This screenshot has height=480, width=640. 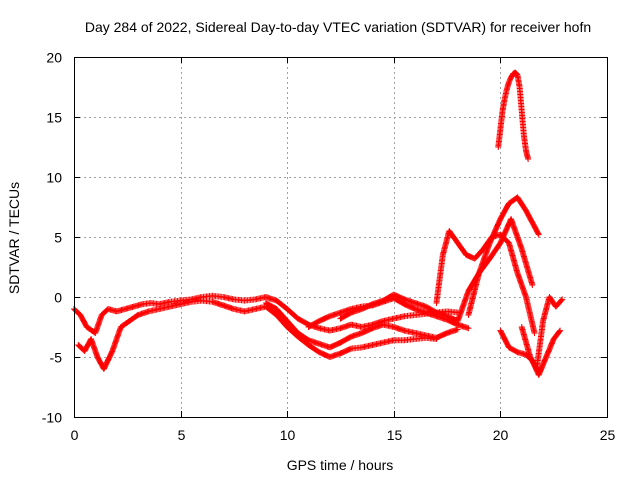 I want to click on x-tick-label: 25, so click(x=608, y=435).